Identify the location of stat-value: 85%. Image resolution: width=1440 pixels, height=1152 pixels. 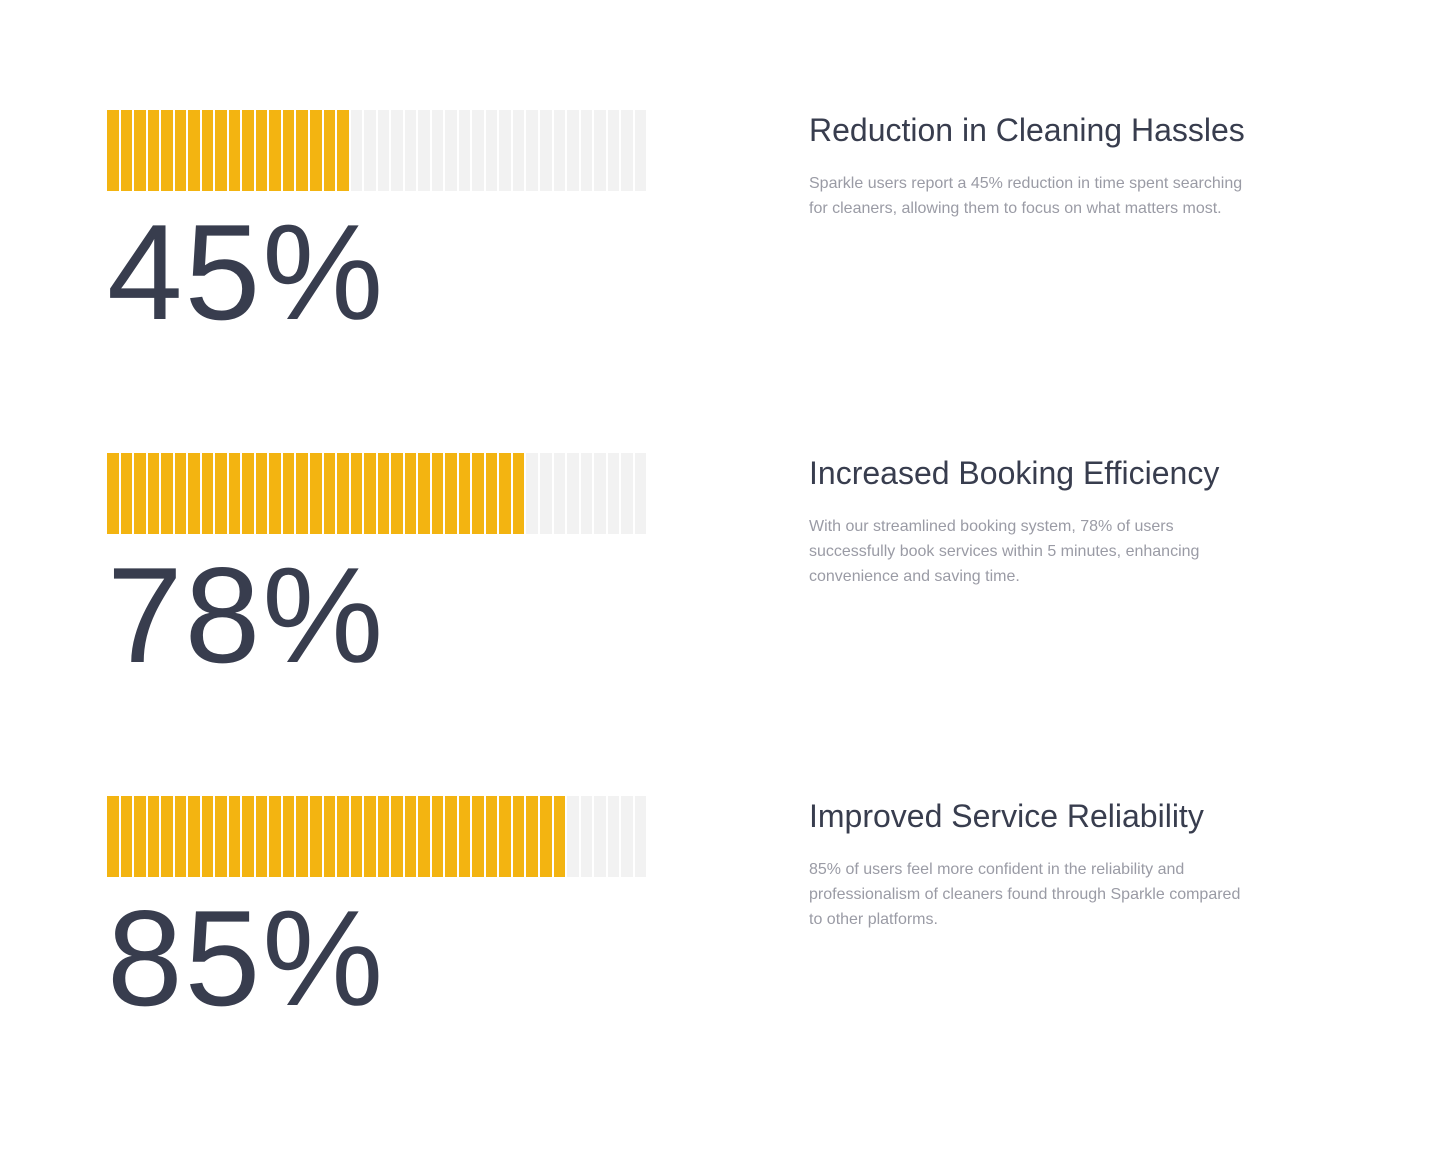
(246, 958).